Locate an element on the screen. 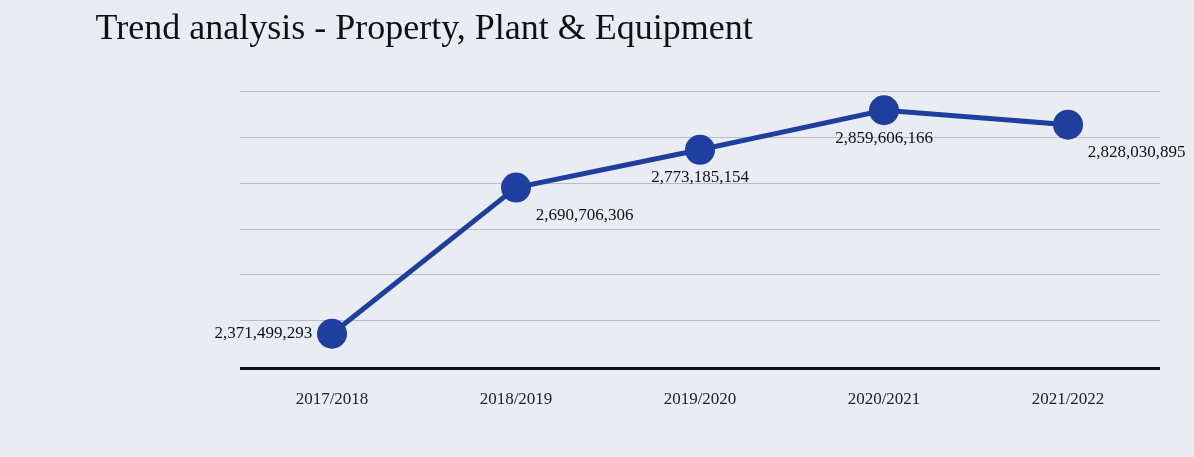 This screenshot has height=457, width=1194. data-label: 2,828,030,895 is located at coordinates (1136, 152).